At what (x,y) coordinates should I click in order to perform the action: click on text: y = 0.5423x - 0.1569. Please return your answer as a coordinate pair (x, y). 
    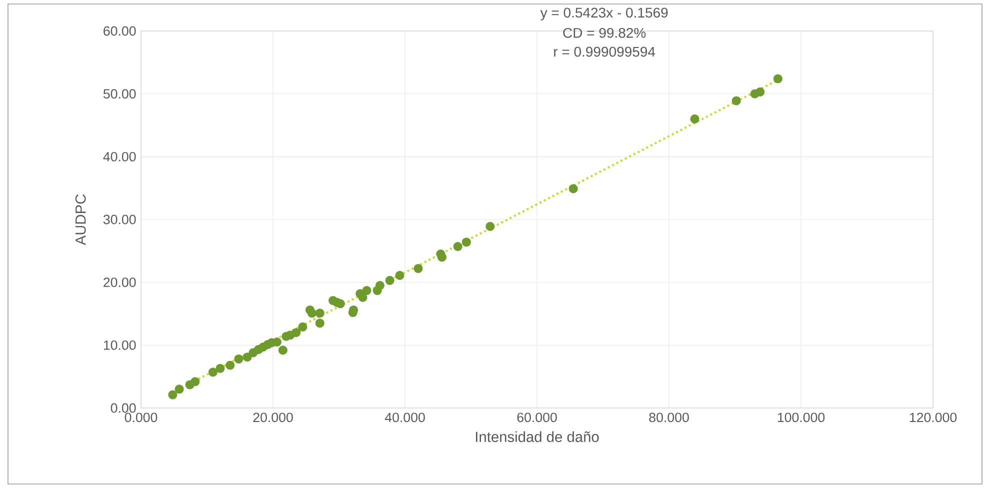
    Looking at the image, I should click on (604, 14).